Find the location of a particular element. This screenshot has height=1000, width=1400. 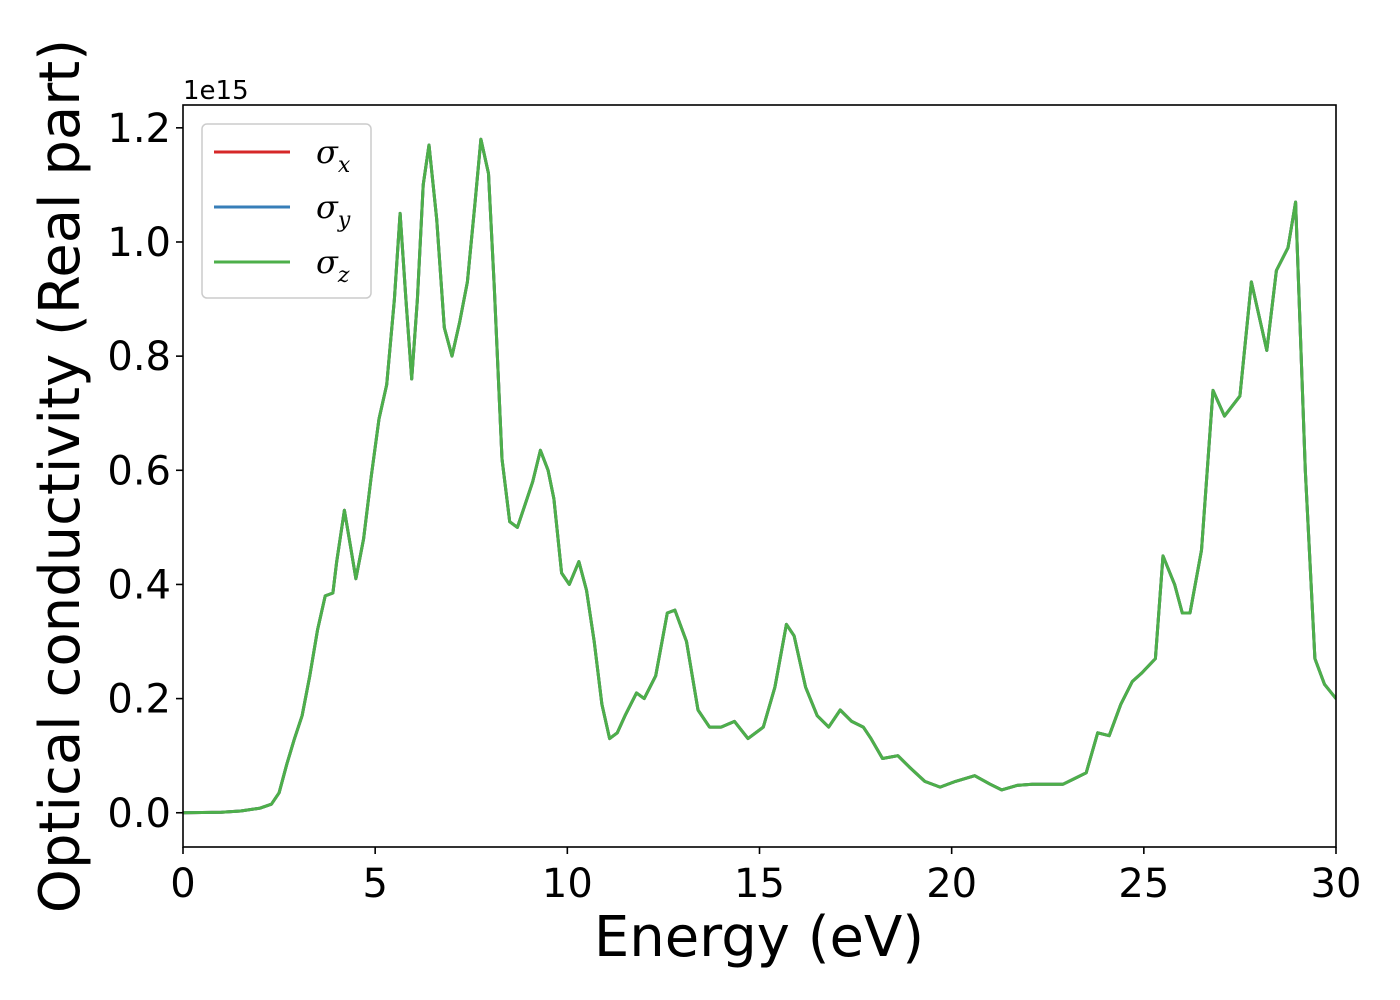

legend-box is located at coordinates (286, 211).